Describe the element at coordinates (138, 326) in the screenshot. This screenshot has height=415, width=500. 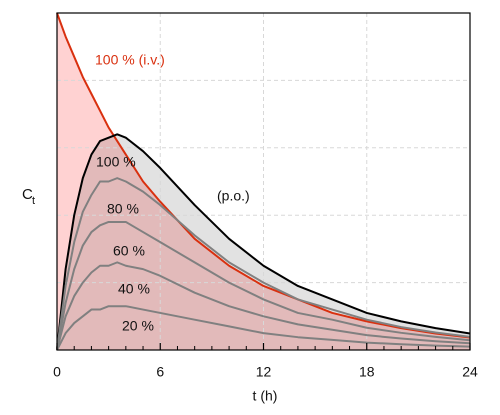
I see `series-label: 20 %` at that location.